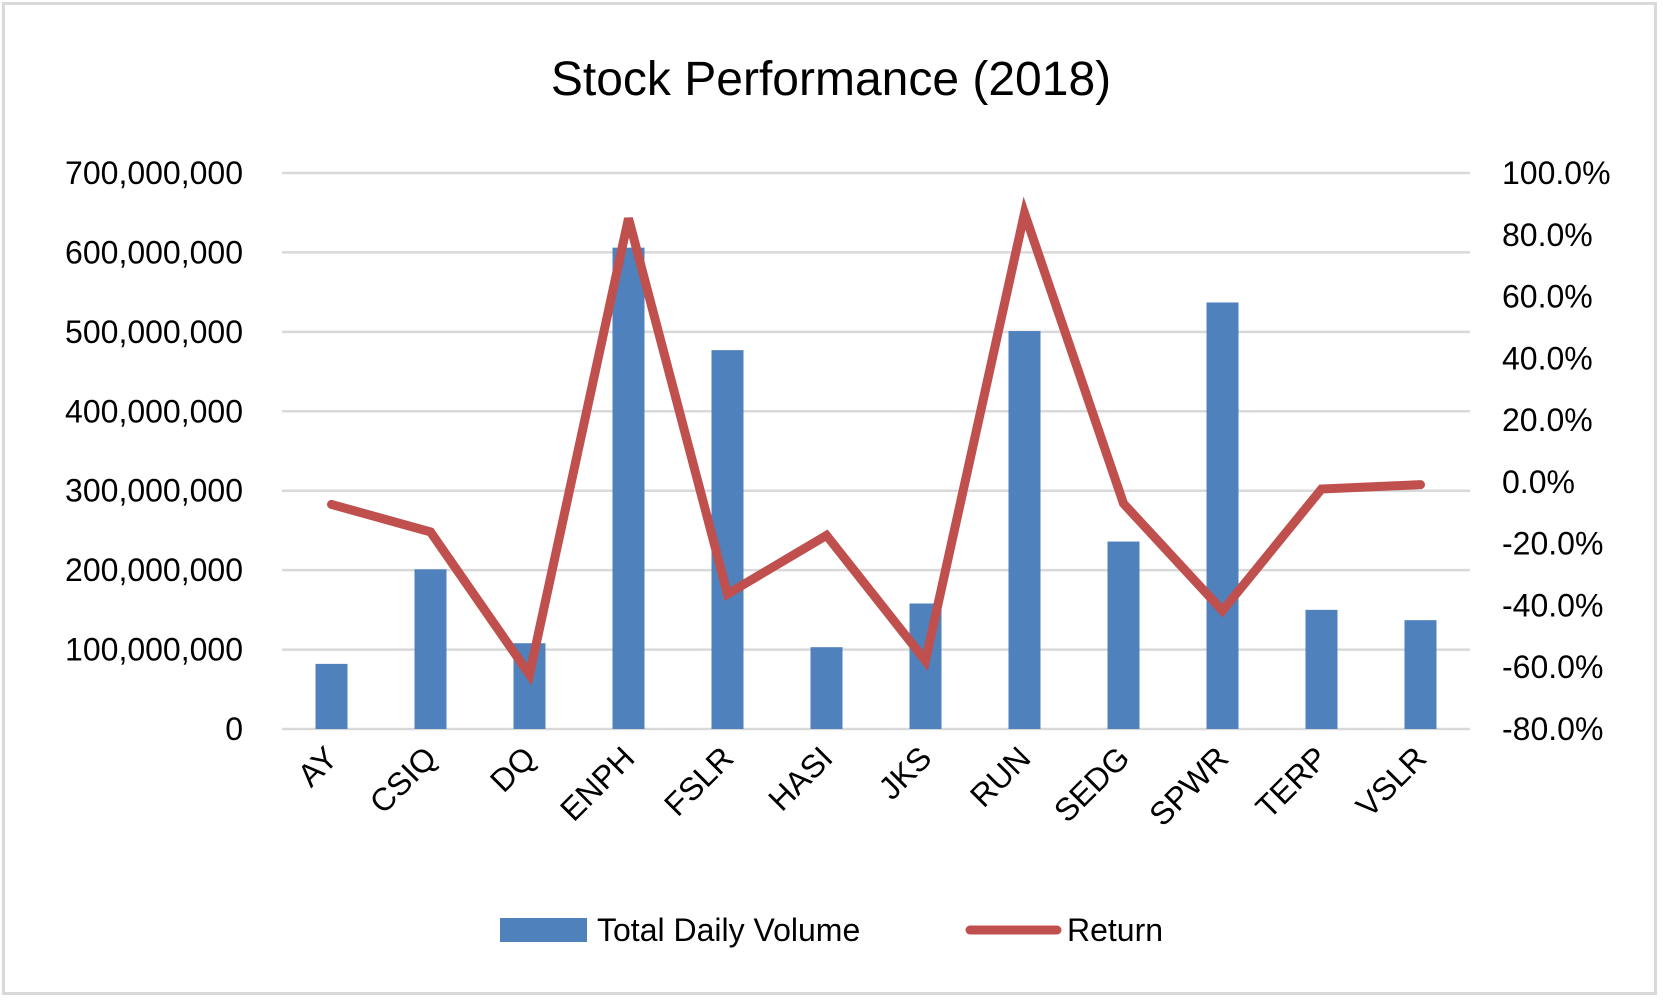 This screenshot has height=1003, width=1663. I want to click on left-axis-tick-label: 600,000,000, so click(154, 252).